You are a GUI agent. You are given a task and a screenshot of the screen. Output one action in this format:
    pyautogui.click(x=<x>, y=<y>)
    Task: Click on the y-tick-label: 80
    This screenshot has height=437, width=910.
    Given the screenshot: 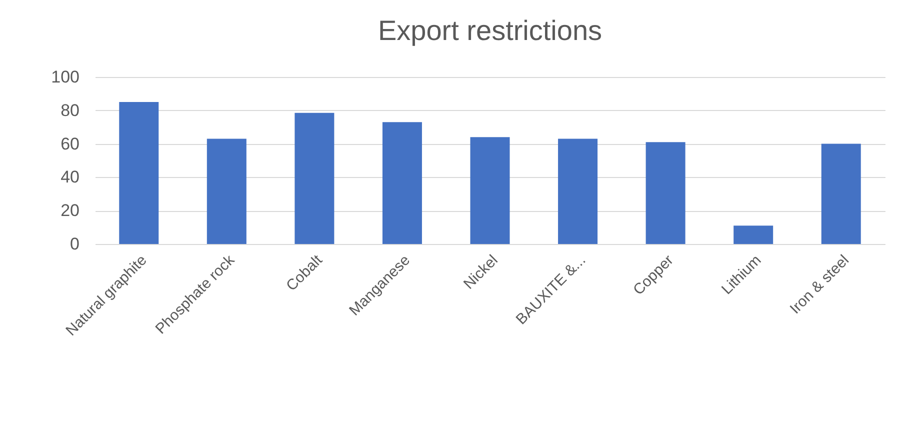 What is the action you would take?
    pyautogui.click(x=70, y=110)
    